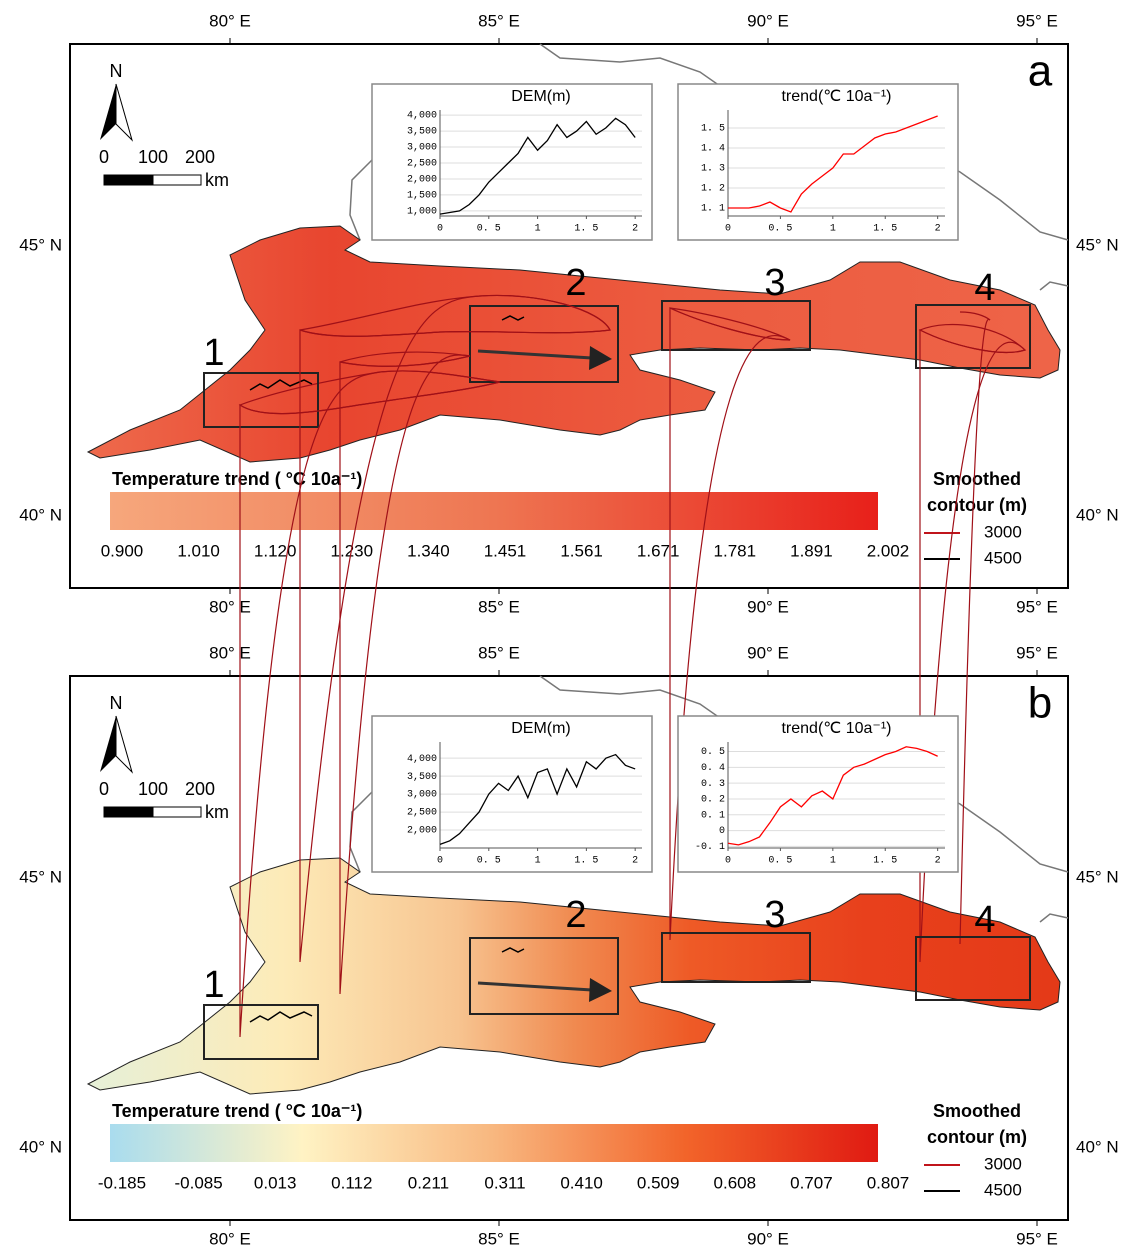 The width and height of the screenshot is (1136, 1256). I want to click on colorbar-tick-label: 0.311, so click(504, 1182).